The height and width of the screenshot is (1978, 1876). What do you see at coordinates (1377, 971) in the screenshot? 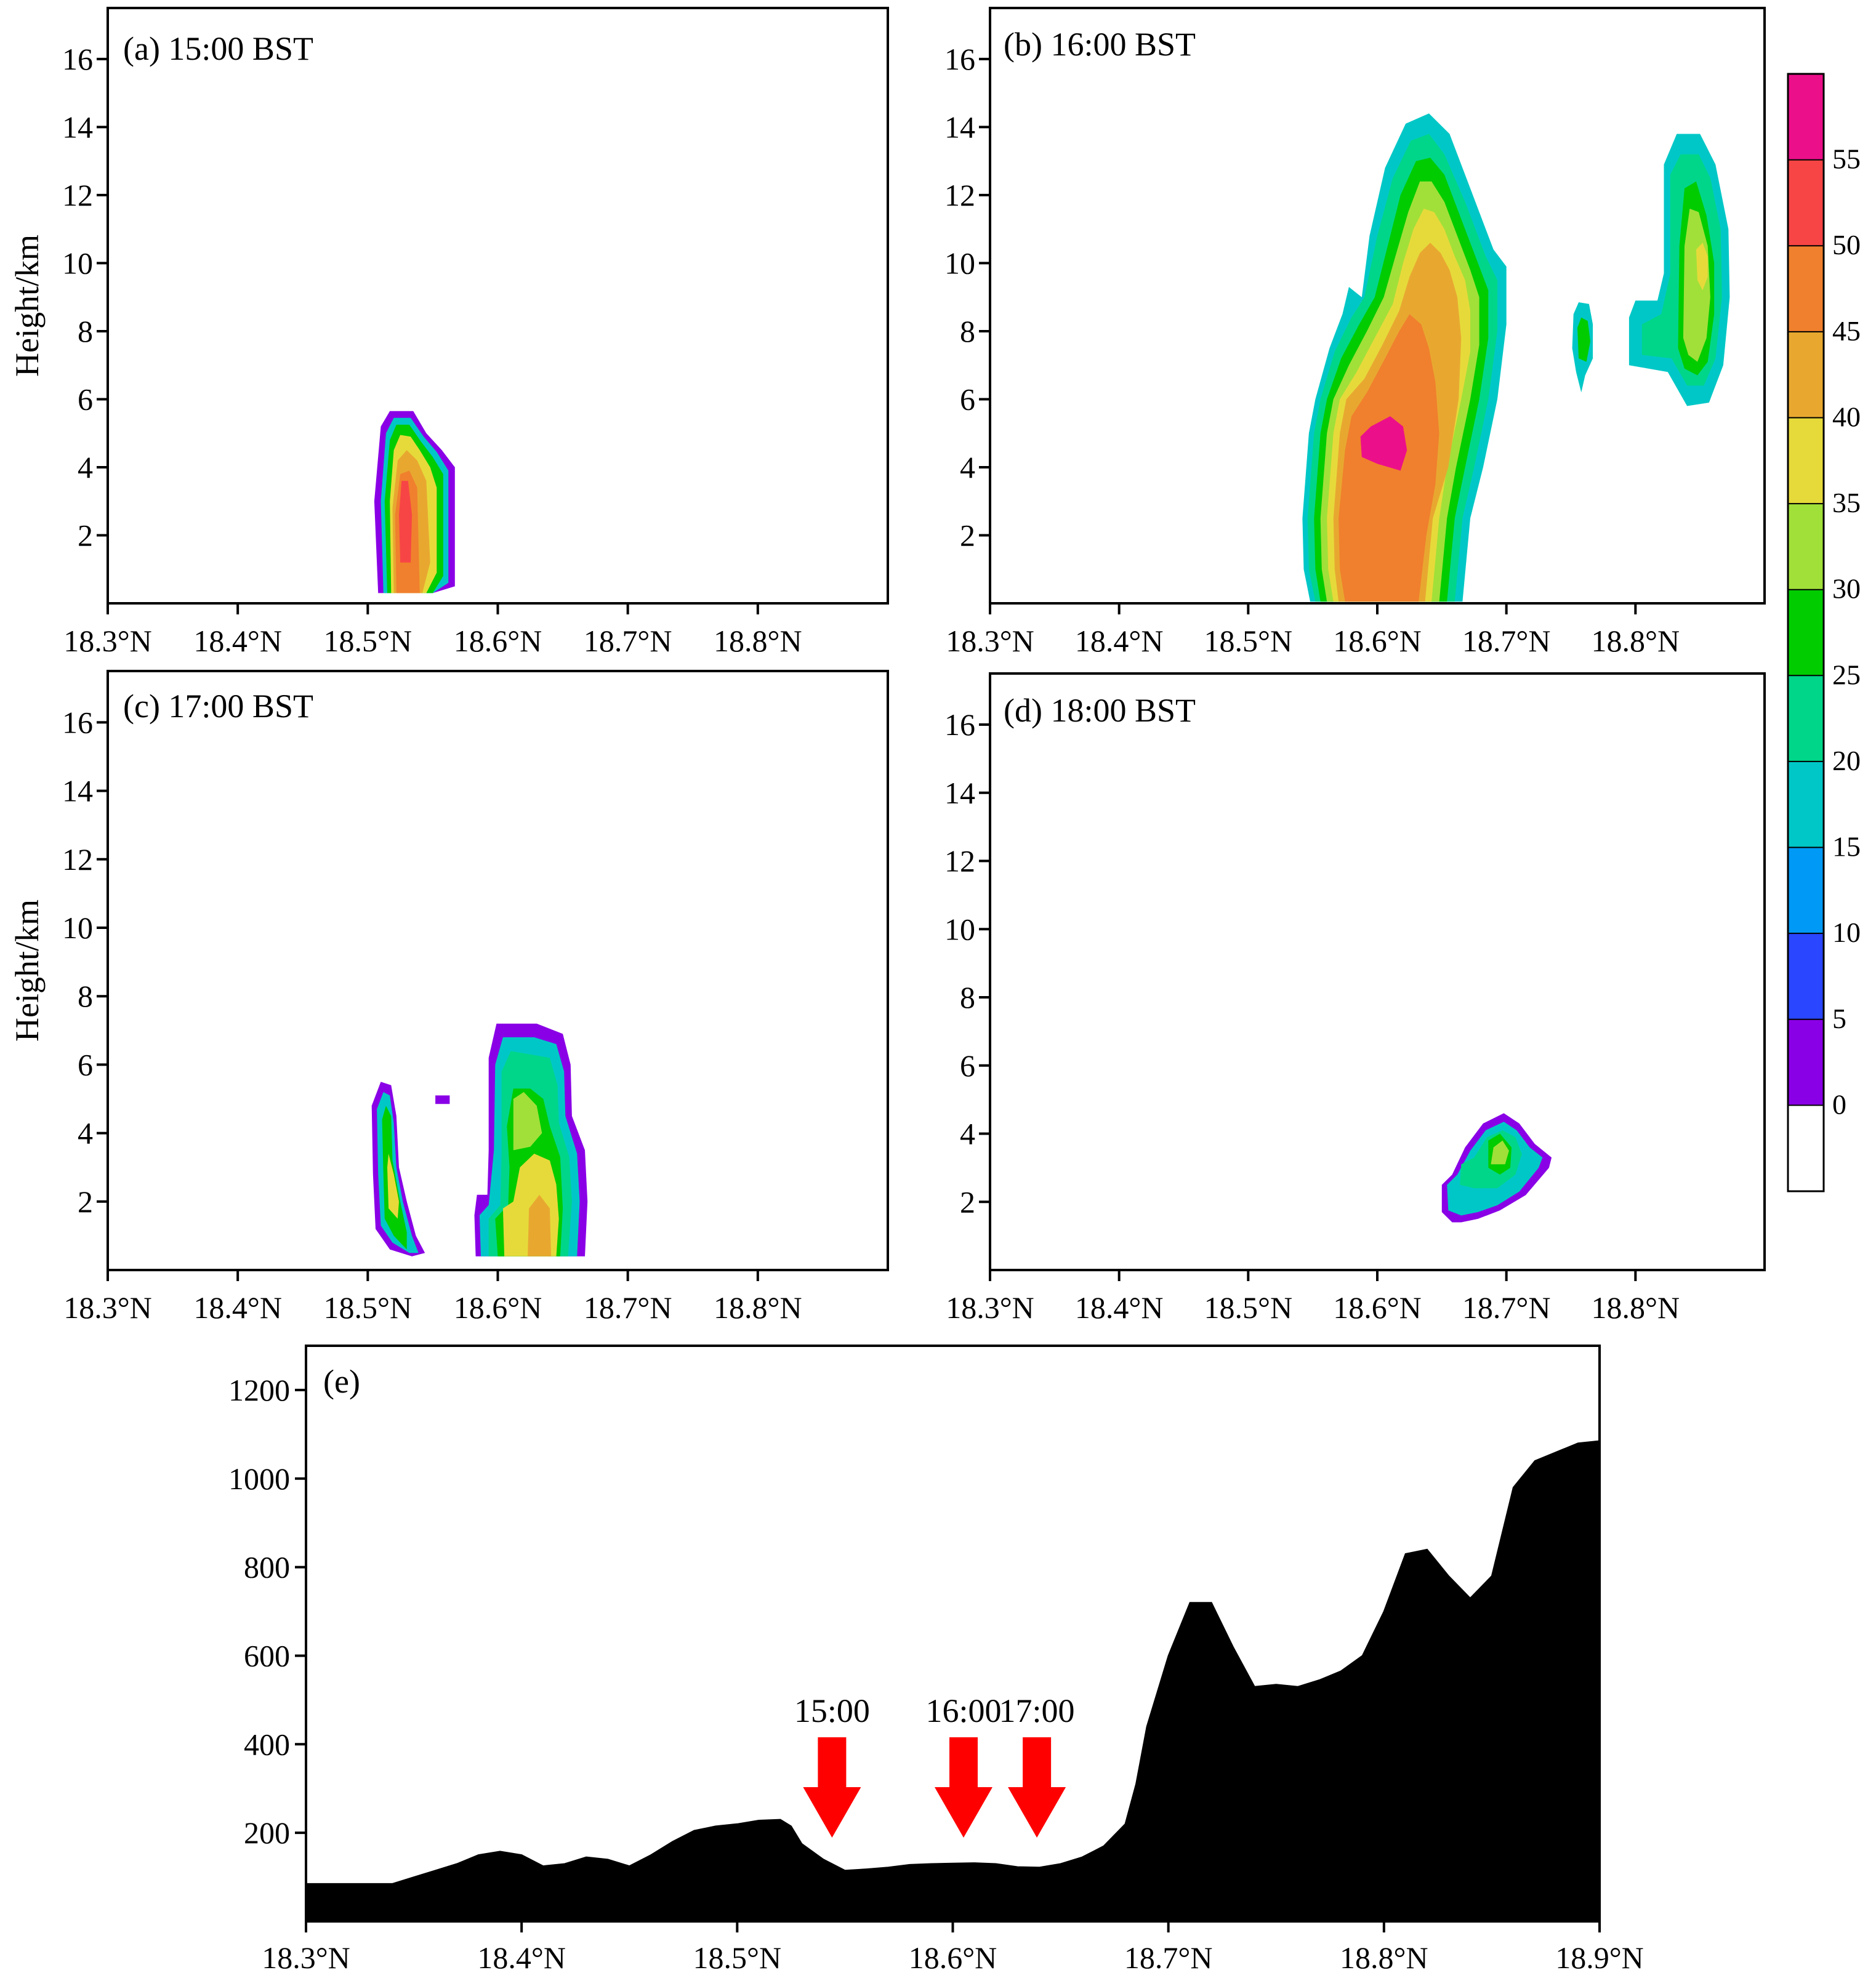
I see `plot-frame` at bounding box center [1377, 971].